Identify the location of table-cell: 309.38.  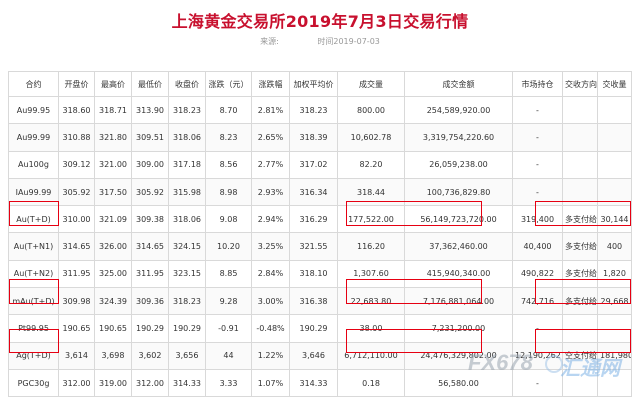
(150, 219).